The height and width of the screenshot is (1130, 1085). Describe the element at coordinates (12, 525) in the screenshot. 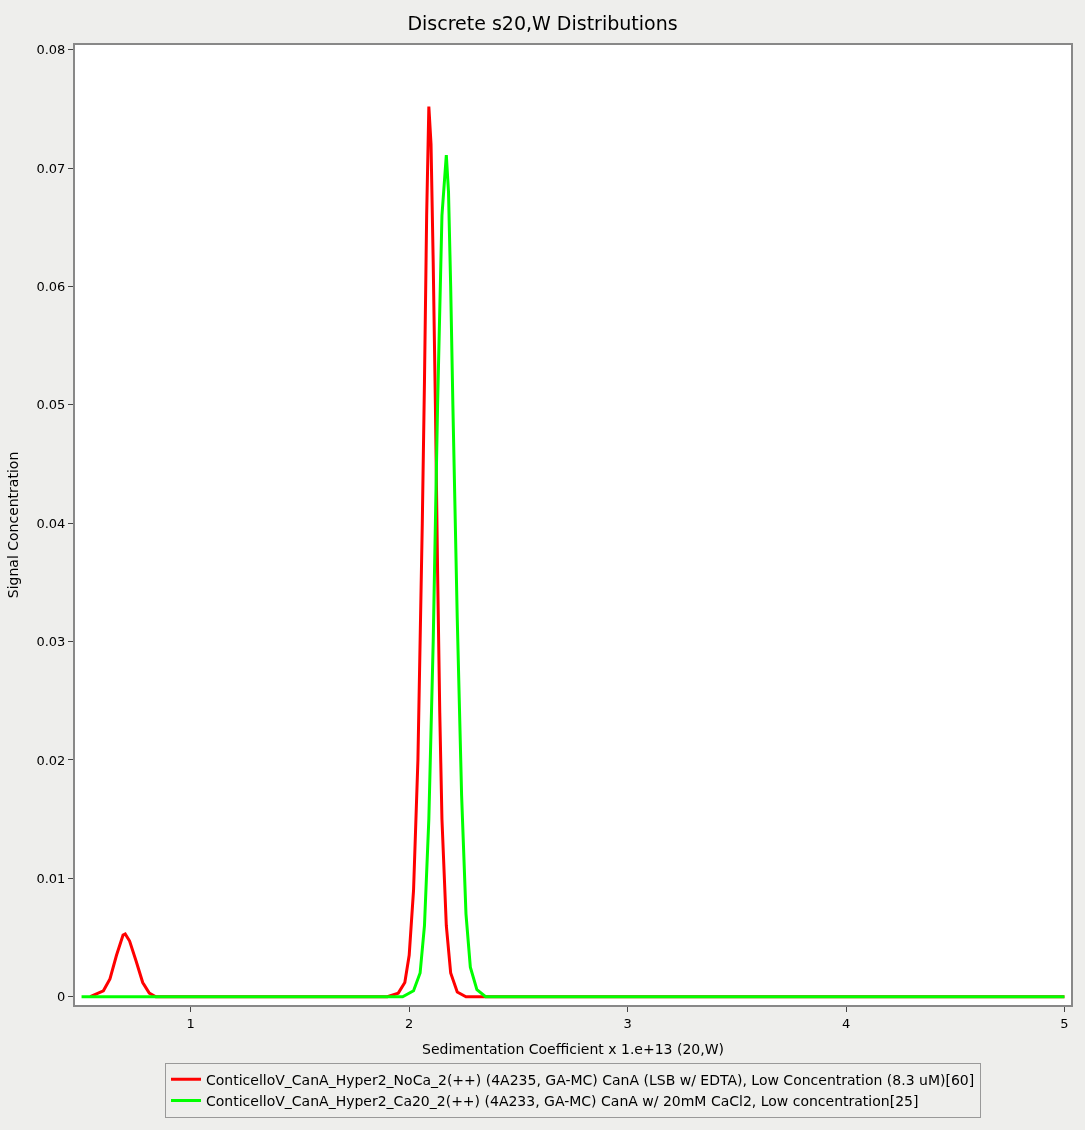

I see `y-axis-title: Signal Concentration` at that location.